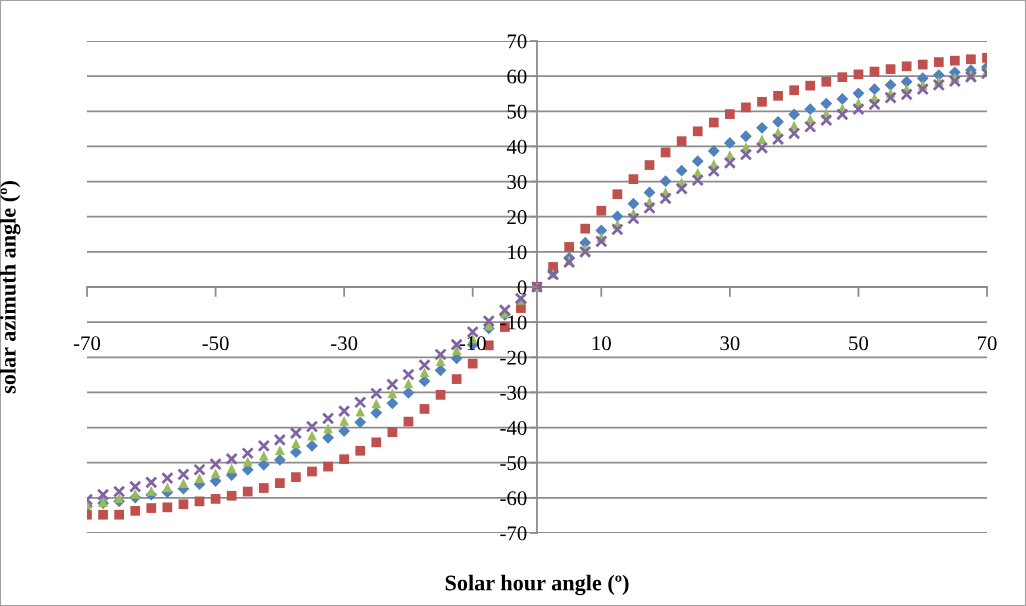  I want to click on y-tick-label: -20, so click(513, 357).